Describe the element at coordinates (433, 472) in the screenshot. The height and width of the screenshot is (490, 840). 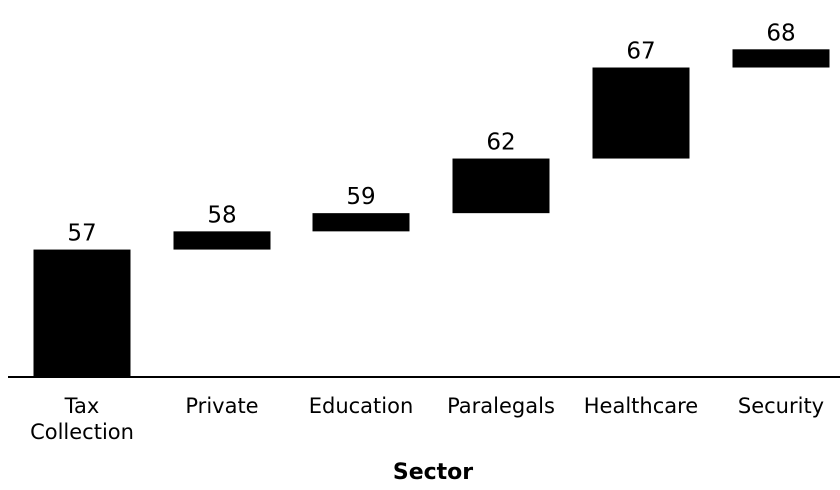
I see `x-axis-title: Sector` at that location.